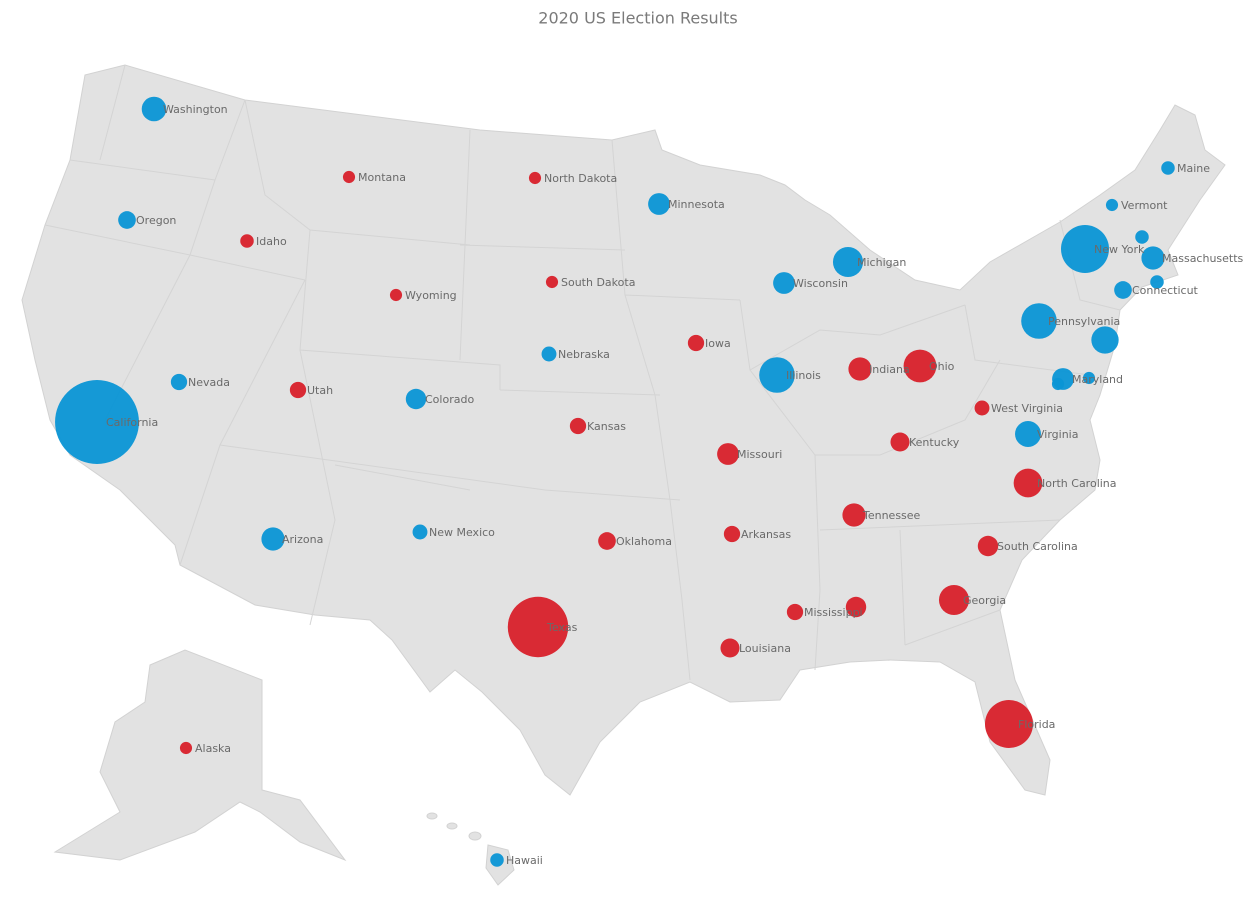  Describe the element at coordinates (470, 849) in the screenshot. I see `hawaii` at that location.